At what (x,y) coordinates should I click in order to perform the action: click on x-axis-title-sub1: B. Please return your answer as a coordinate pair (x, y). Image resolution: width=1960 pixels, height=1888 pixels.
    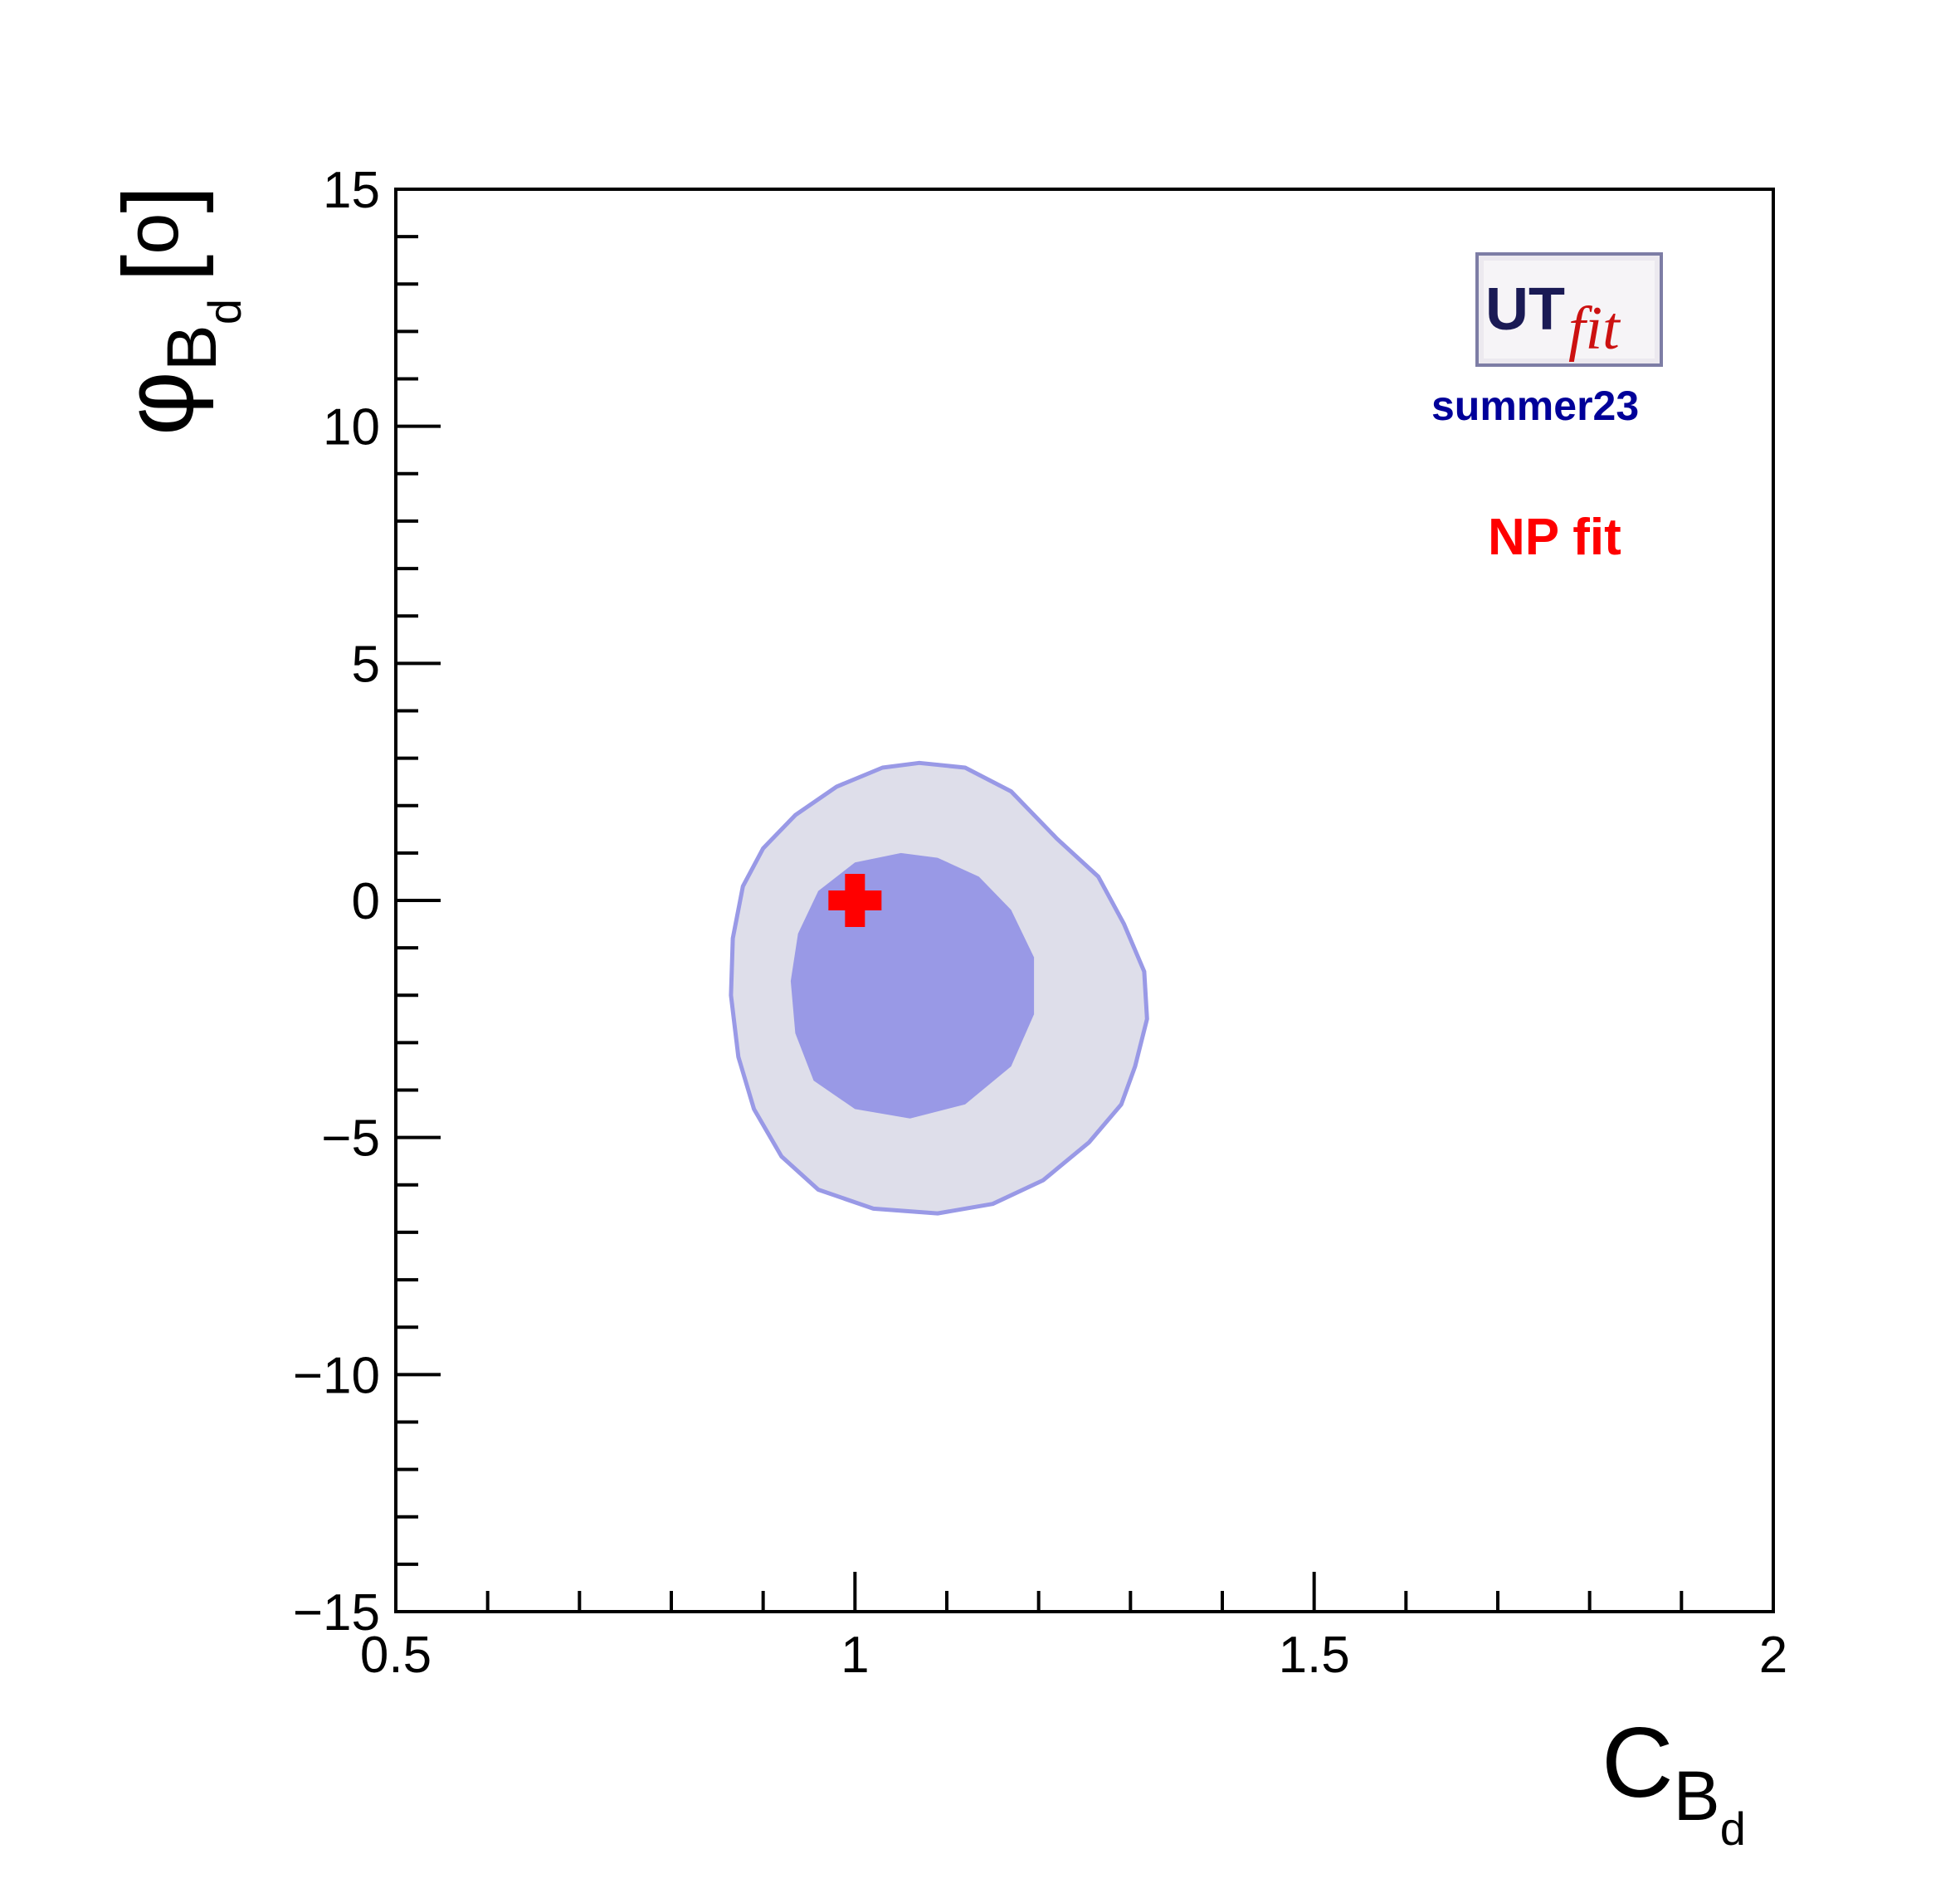
    Looking at the image, I should click on (1697, 1796).